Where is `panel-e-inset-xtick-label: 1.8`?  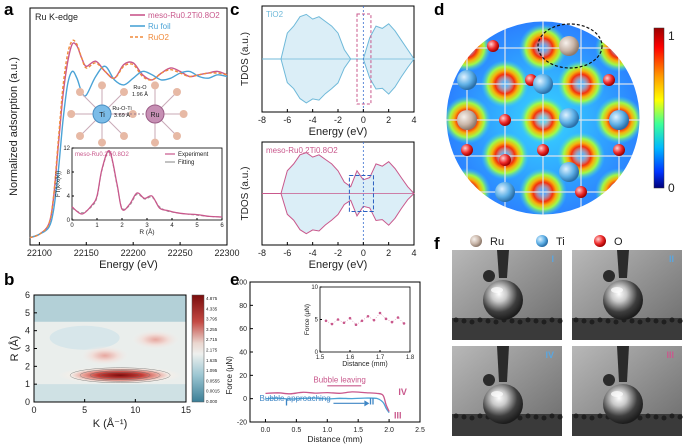 panel-e-inset-xtick-label: 1.8 is located at coordinates (410, 358).